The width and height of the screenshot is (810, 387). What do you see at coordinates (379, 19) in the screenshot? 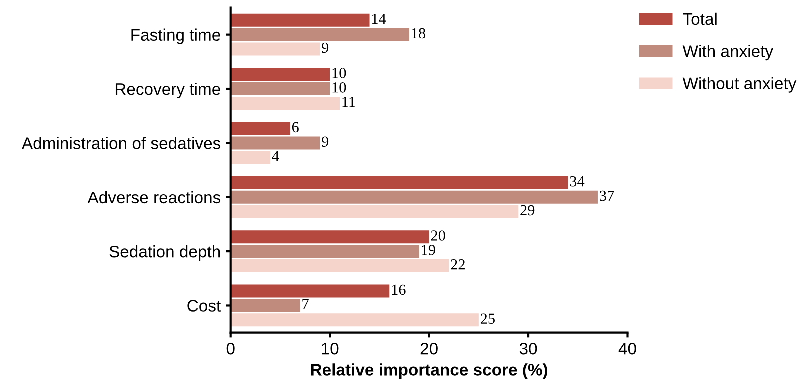
I see `data-label: 14` at bounding box center [379, 19].